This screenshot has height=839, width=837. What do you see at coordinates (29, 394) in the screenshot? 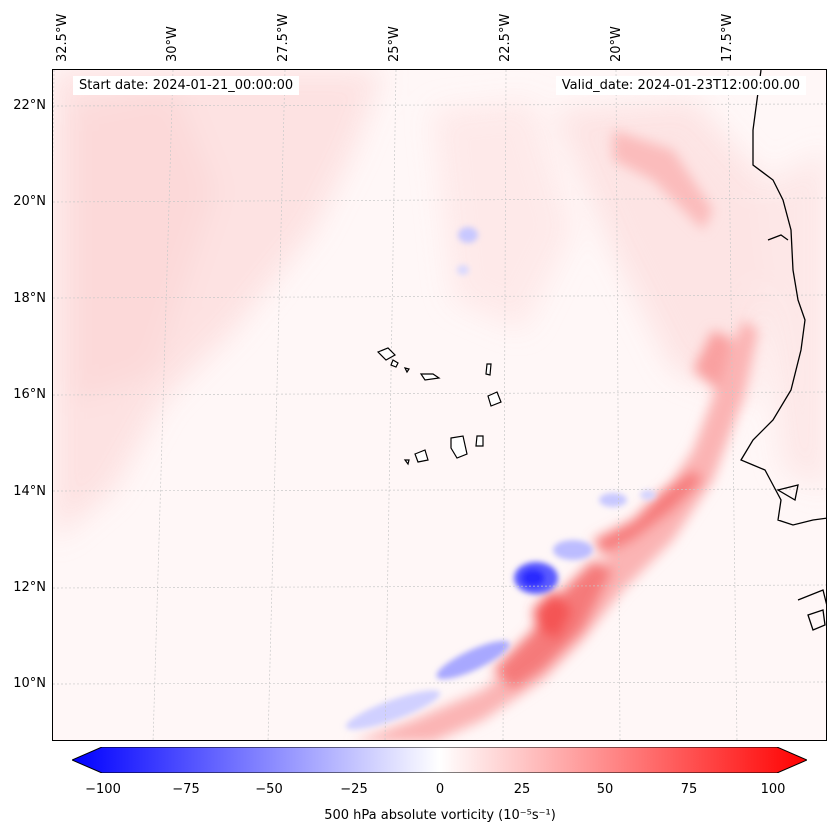
I see `lat-label-16n: 16°N` at bounding box center [29, 394].